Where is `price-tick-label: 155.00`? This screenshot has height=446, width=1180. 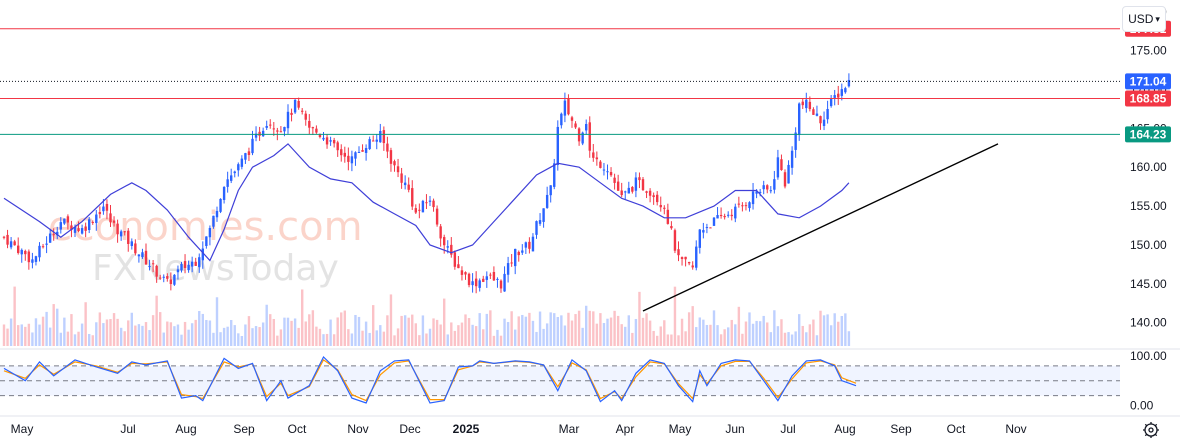
price-tick-label: 155.00 is located at coordinates (1148, 206).